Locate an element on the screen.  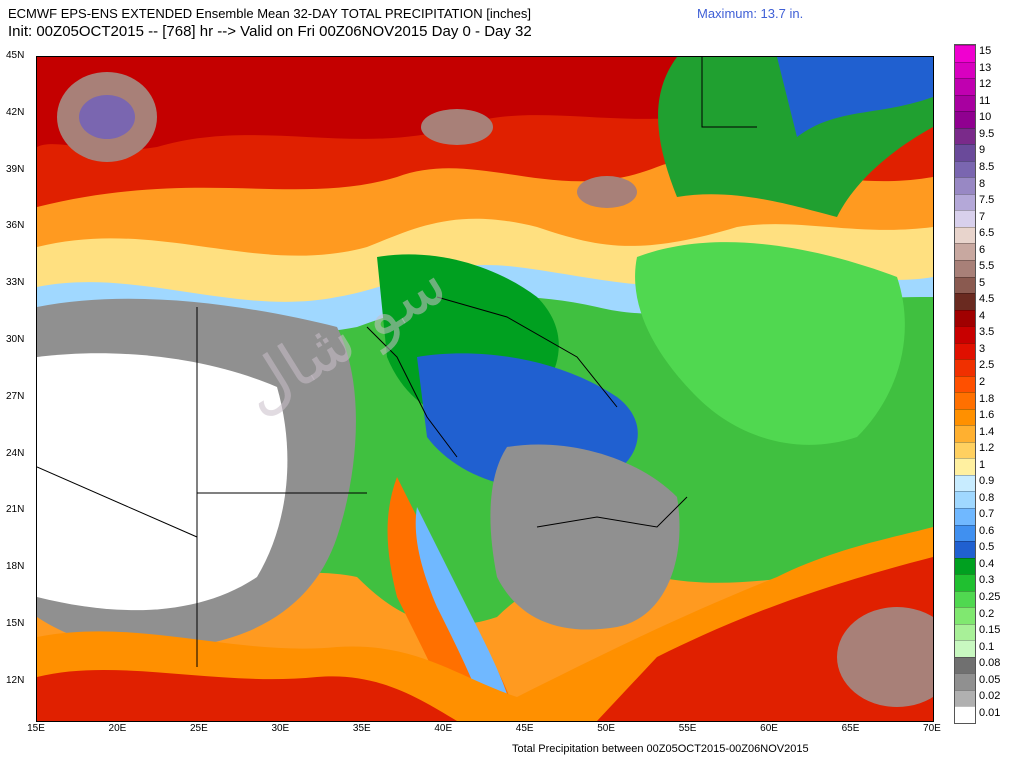
legend-label: 6.5 is located at coordinates (987, 233).